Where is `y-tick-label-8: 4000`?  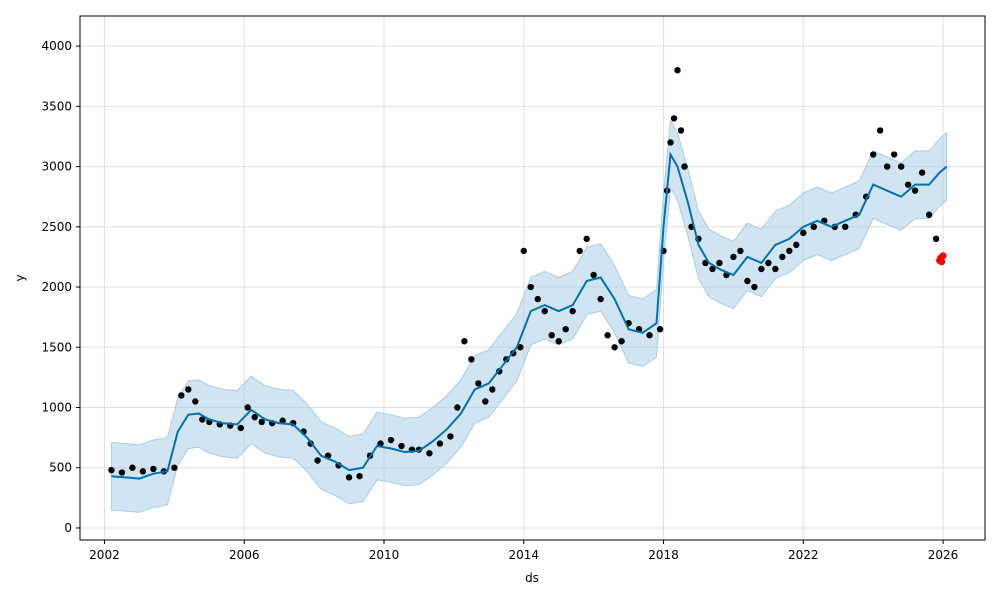
y-tick-label-8: 4000 is located at coordinates (56, 46).